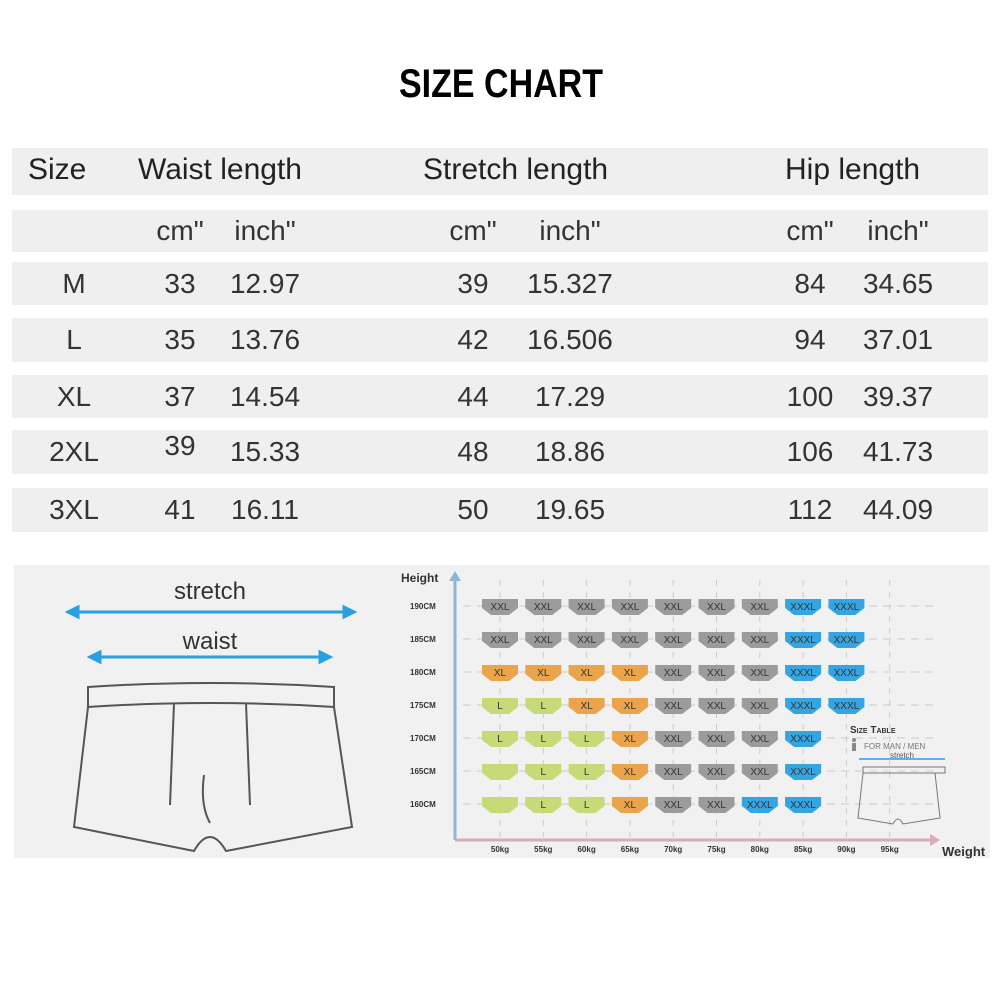  What do you see at coordinates (473, 451) in the screenshot?
I see `value-cell: 48` at bounding box center [473, 451].